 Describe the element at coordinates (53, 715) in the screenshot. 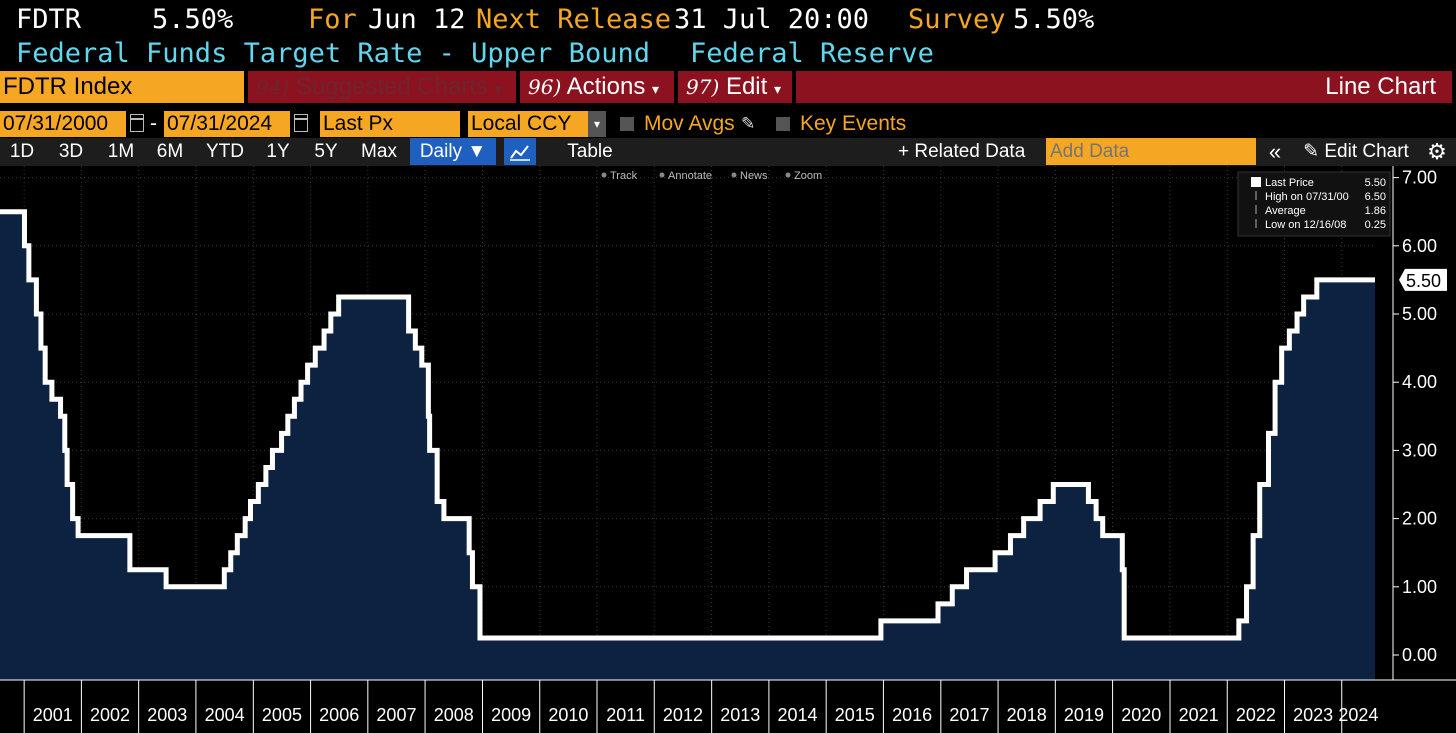

I see `x-tick-label: 2001` at that location.